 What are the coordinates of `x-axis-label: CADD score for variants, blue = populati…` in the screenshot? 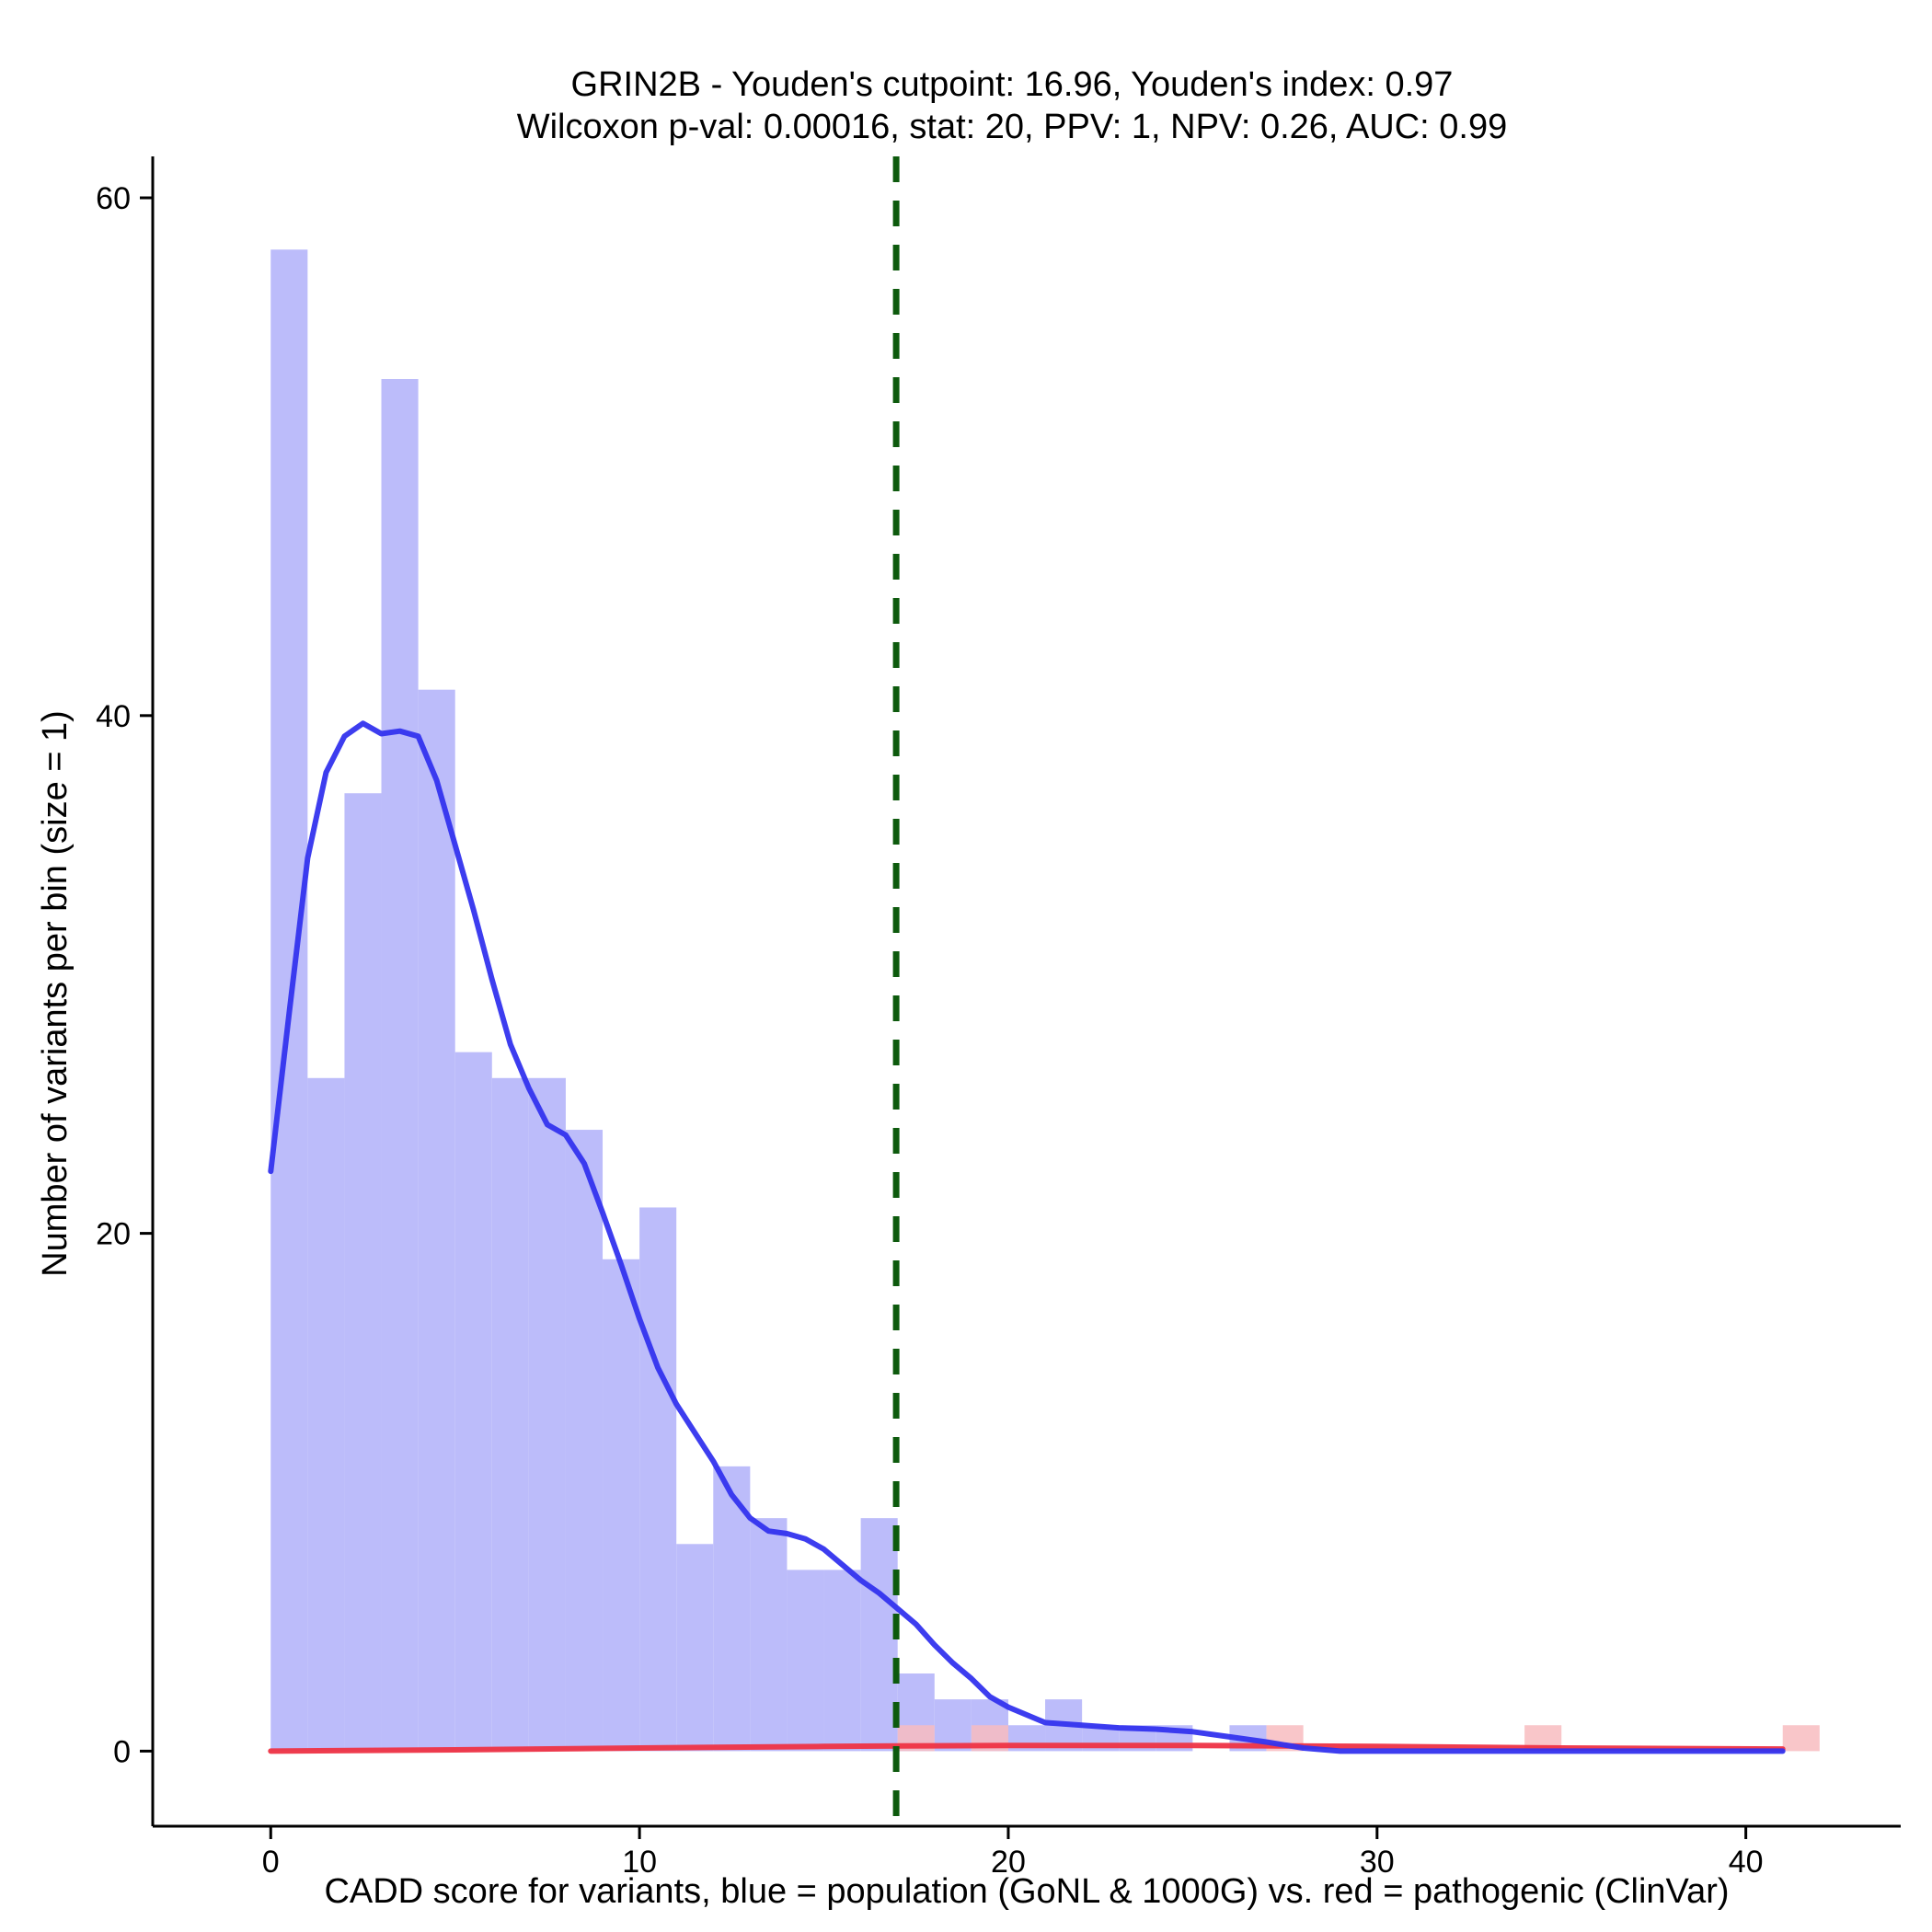 It's located at (1026, 1891).